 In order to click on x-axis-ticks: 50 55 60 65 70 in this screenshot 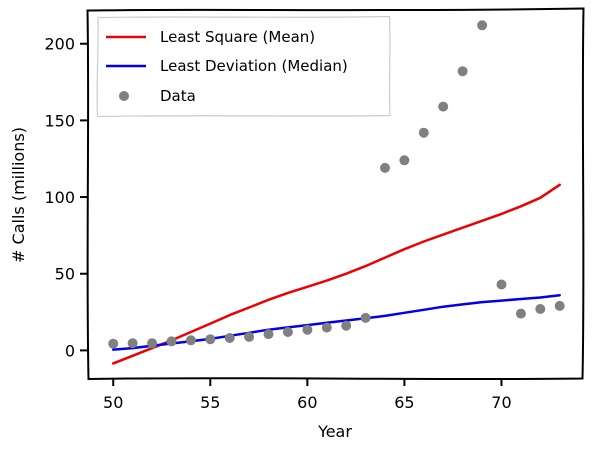, I will do `click(307, 395)`.